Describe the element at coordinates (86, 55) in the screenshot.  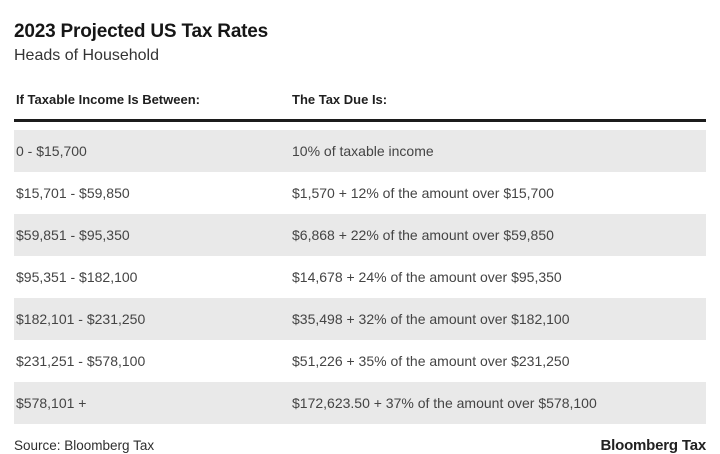
I see `page-subtitle: Heads of Household` at that location.